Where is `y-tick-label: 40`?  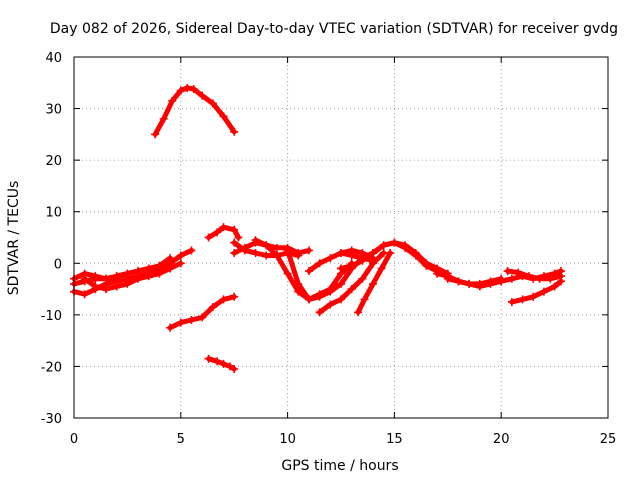 y-tick-label: 40 is located at coordinates (53, 58).